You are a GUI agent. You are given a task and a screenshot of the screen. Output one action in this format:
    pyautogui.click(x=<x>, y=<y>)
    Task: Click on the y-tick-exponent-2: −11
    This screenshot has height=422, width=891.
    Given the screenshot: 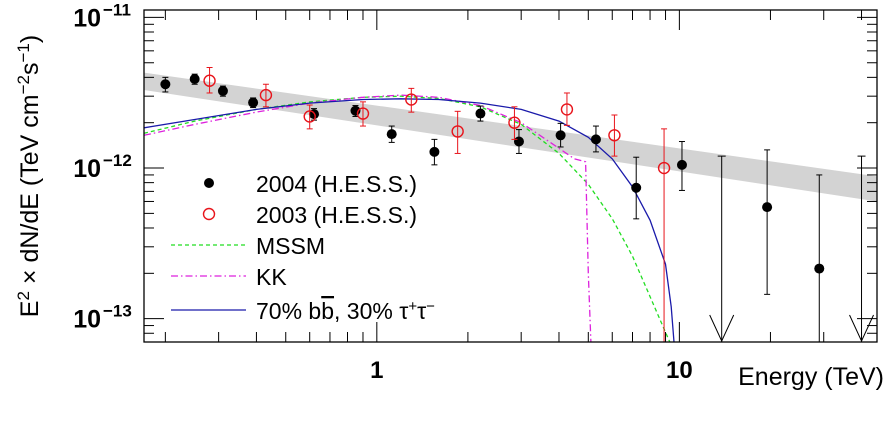 What is the action you would take?
    pyautogui.click(x=117, y=9)
    